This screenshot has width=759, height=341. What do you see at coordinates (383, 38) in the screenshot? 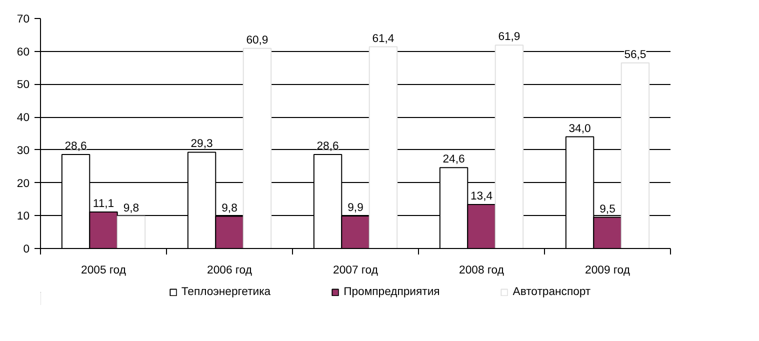
I see `data-label: 61,4` at bounding box center [383, 38].